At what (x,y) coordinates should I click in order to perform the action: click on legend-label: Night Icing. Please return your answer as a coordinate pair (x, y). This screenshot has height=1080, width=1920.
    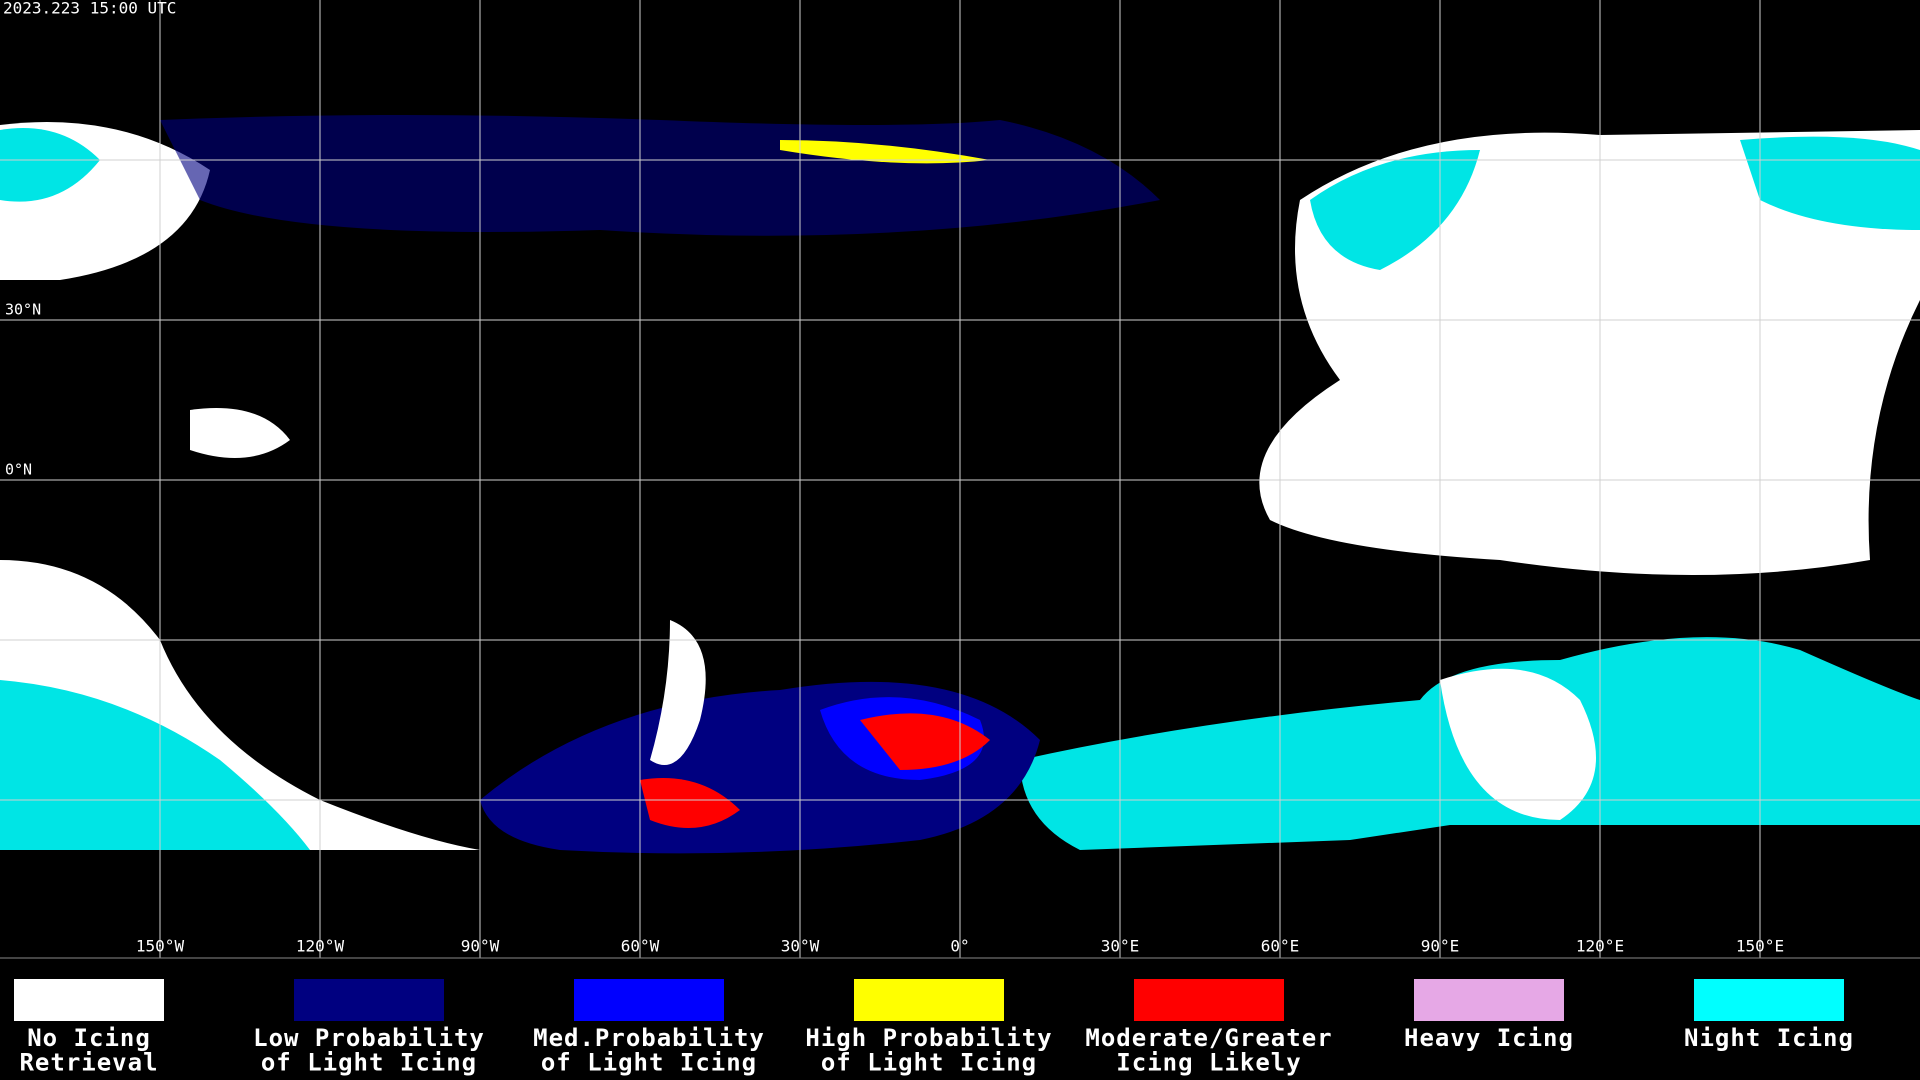
    Looking at the image, I should click on (1769, 1038).